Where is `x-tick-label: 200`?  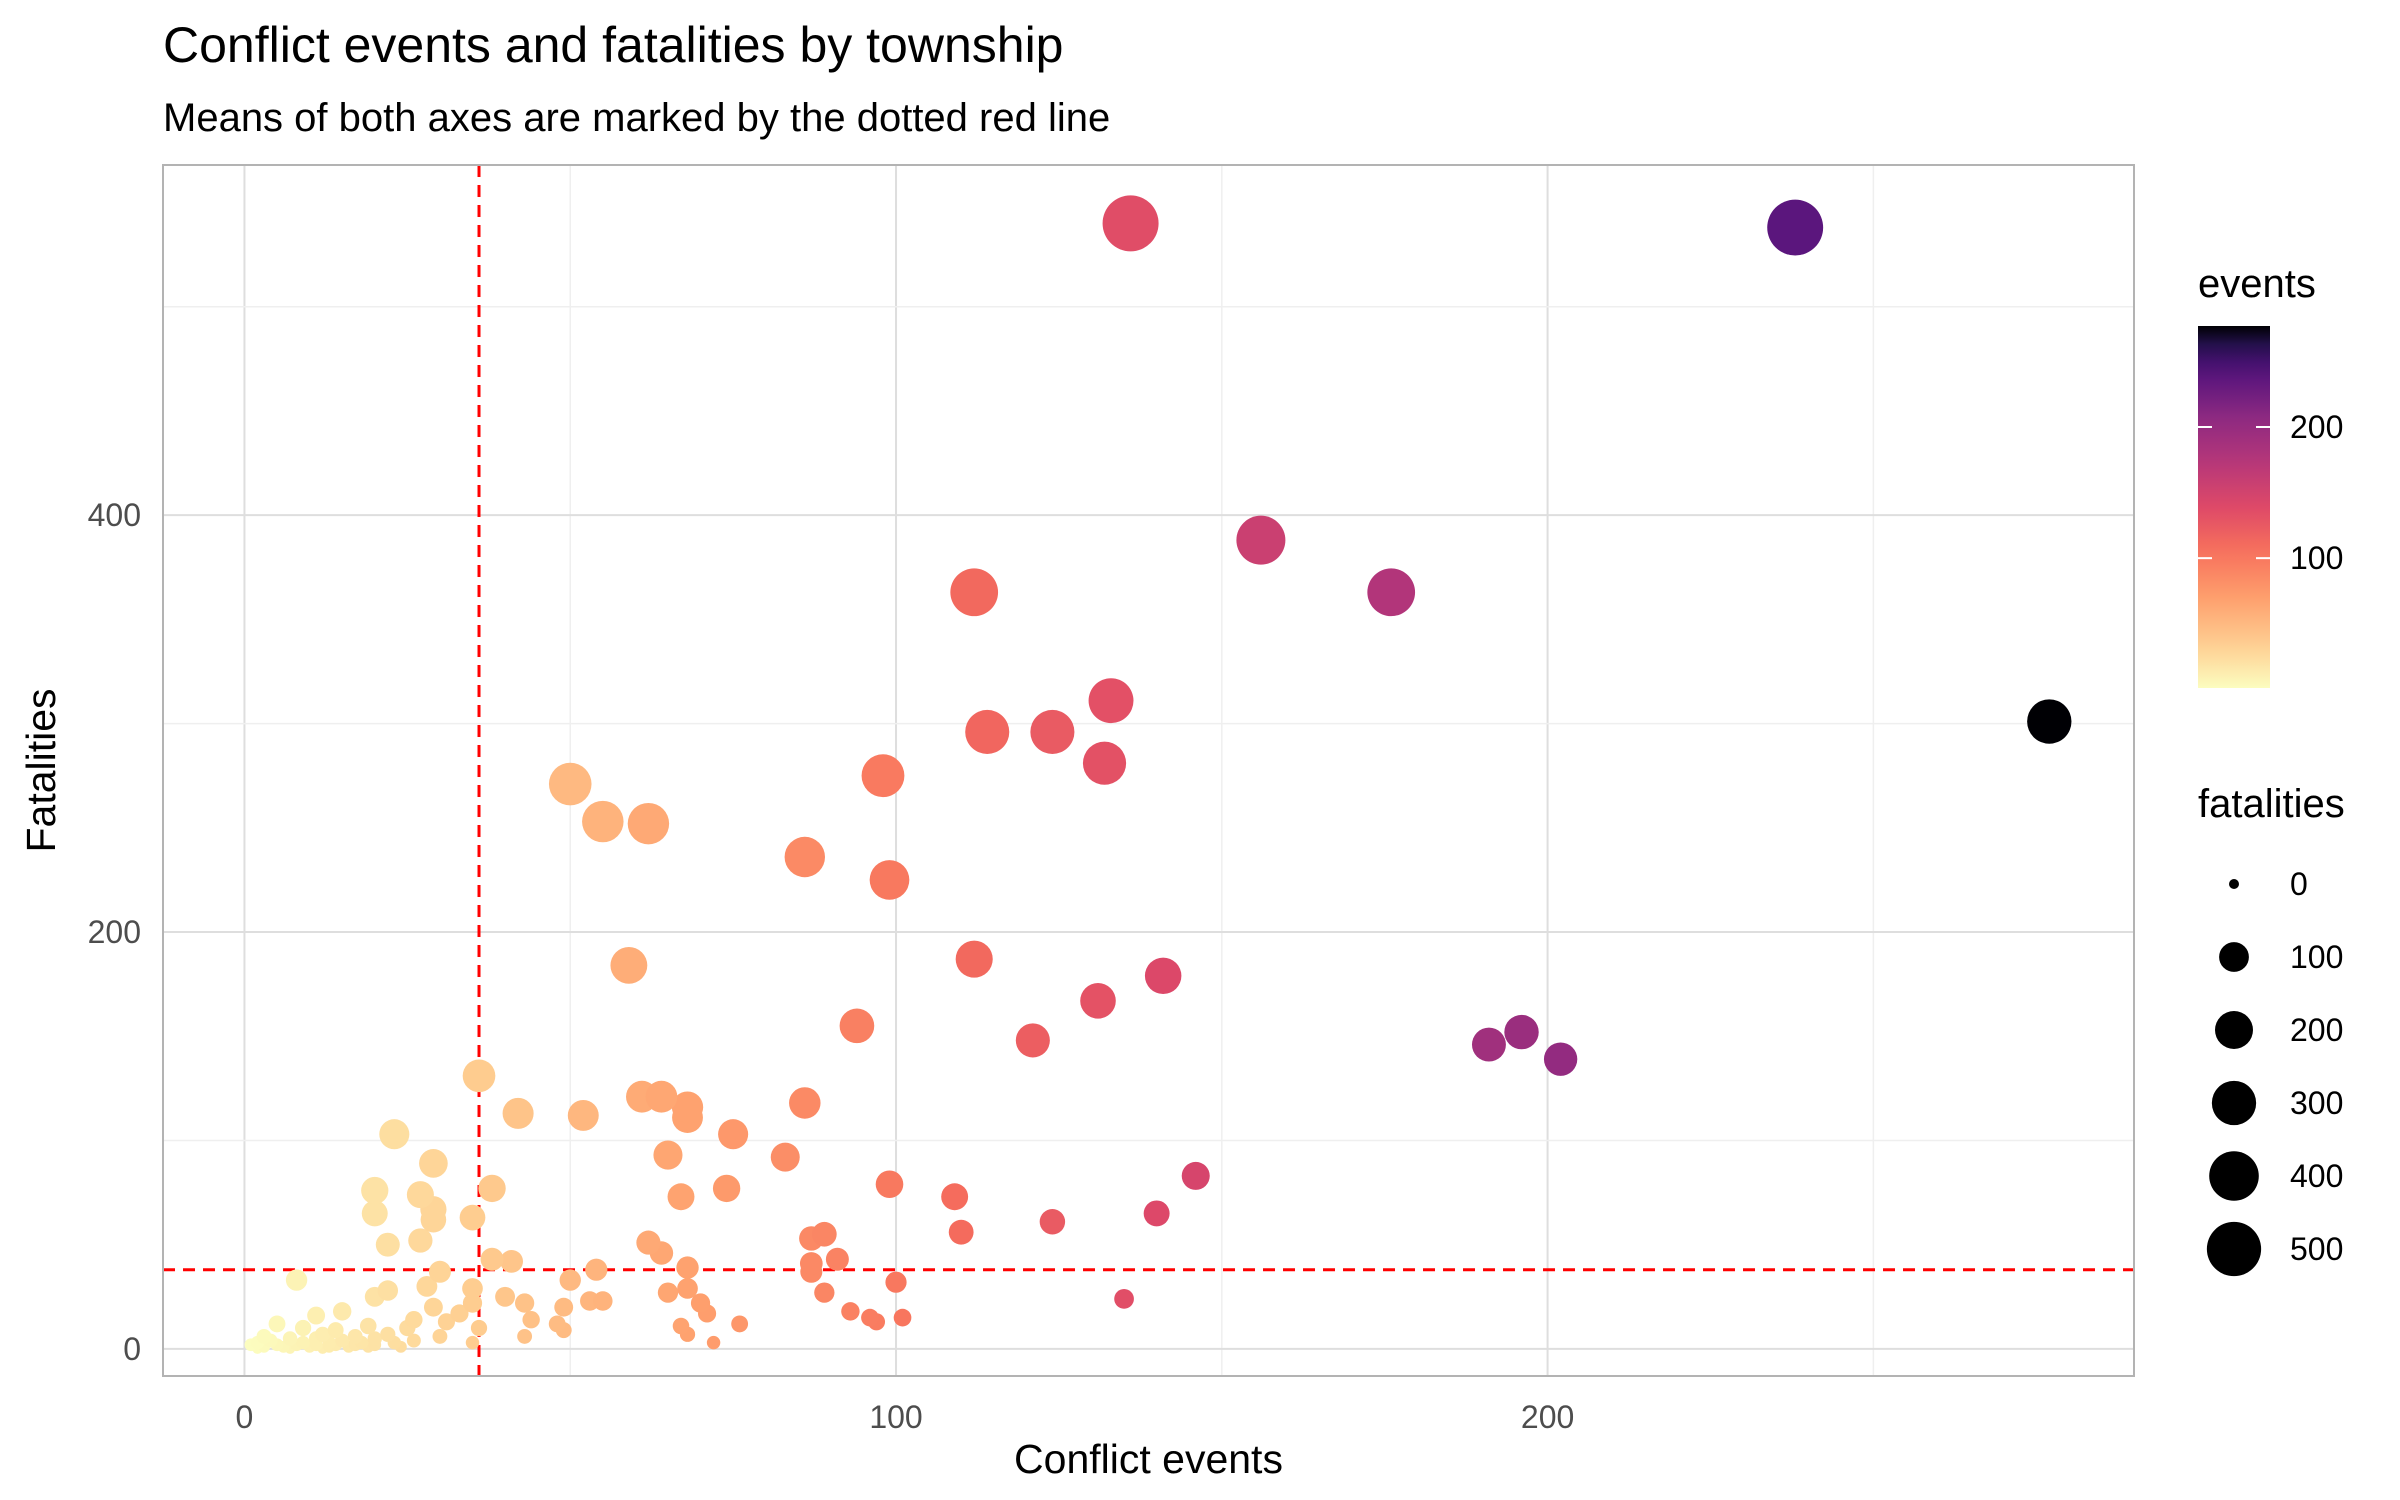
x-tick-label: 200 is located at coordinates (1547, 1417).